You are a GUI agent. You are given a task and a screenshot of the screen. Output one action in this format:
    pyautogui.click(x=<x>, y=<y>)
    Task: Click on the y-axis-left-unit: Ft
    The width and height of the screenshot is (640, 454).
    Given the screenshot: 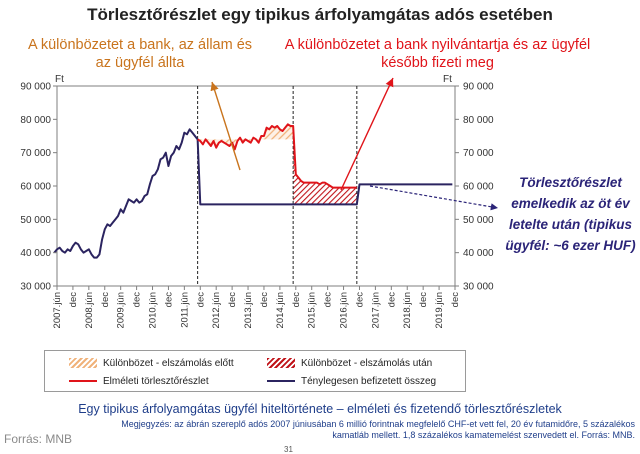 What is the action you would take?
    pyautogui.click(x=59, y=79)
    